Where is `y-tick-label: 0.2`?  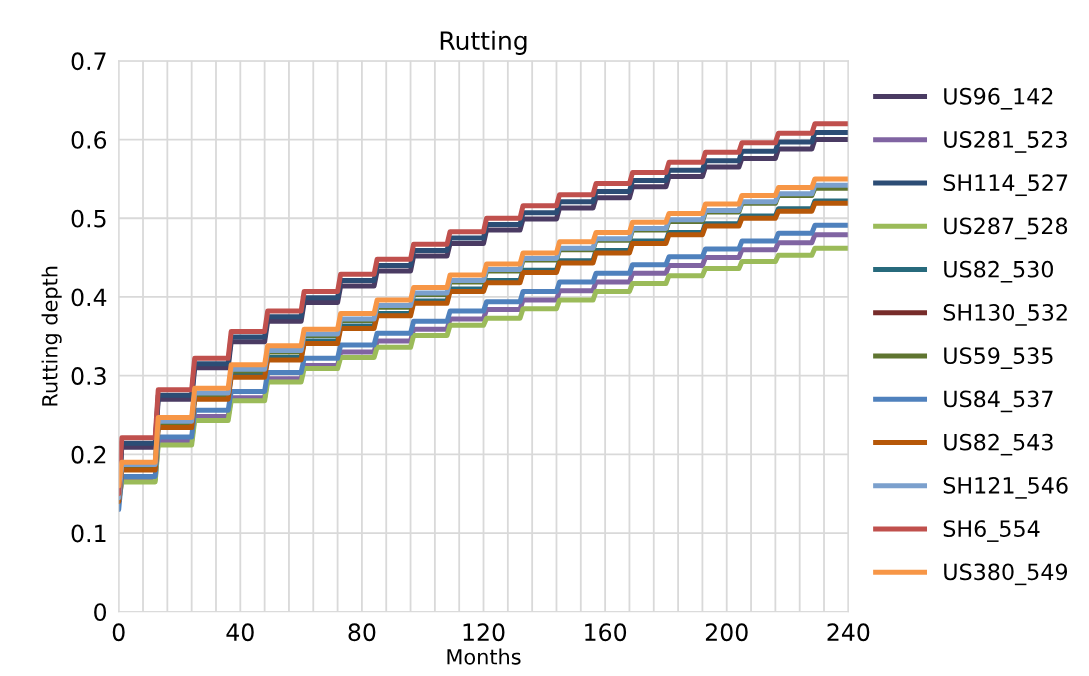
y-tick-label: 0.2 is located at coordinates (88, 454).